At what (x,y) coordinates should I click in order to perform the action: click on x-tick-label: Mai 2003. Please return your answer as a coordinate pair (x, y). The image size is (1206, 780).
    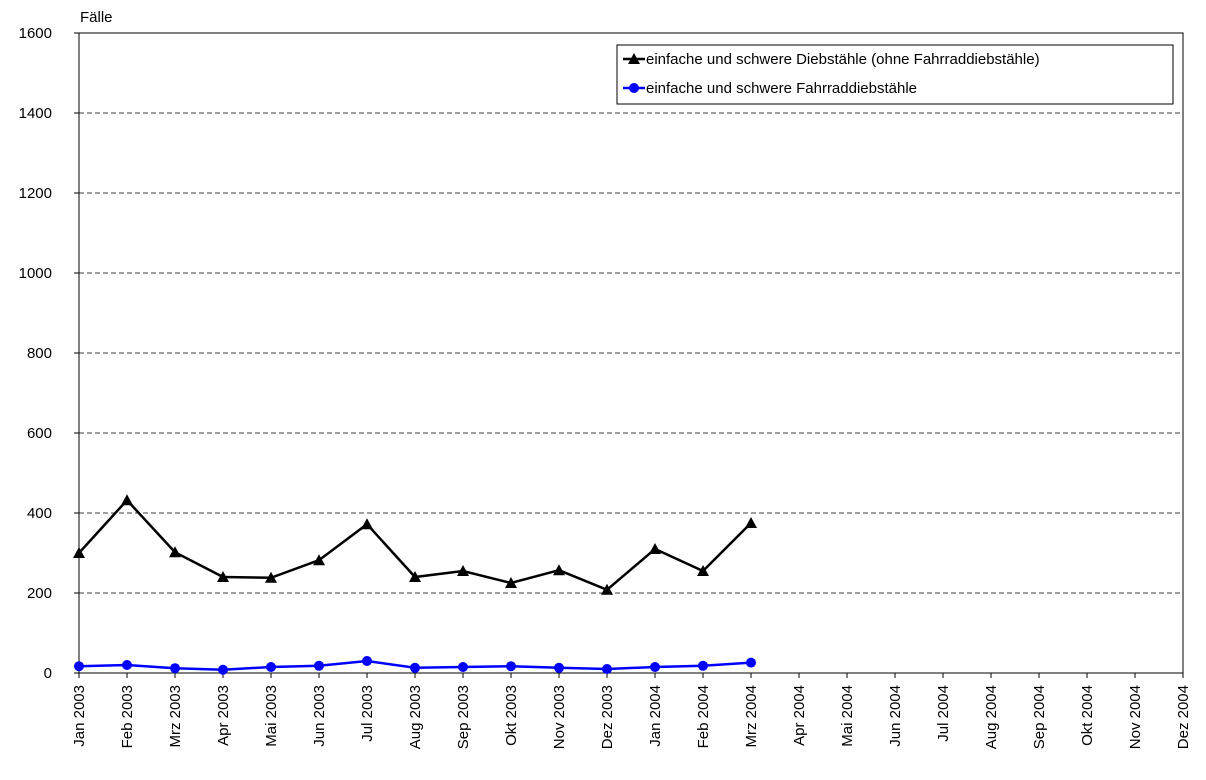
    Looking at the image, I should click on (271, 716).